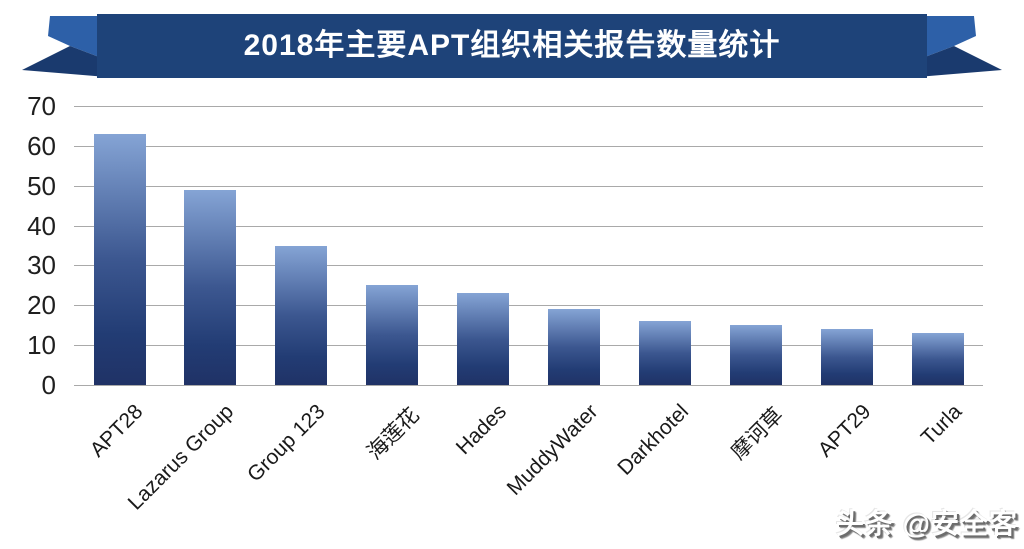  Describe the element at coordinates (210, 287) in the screenshot. I see `bar-Lazarus Group` at that location.